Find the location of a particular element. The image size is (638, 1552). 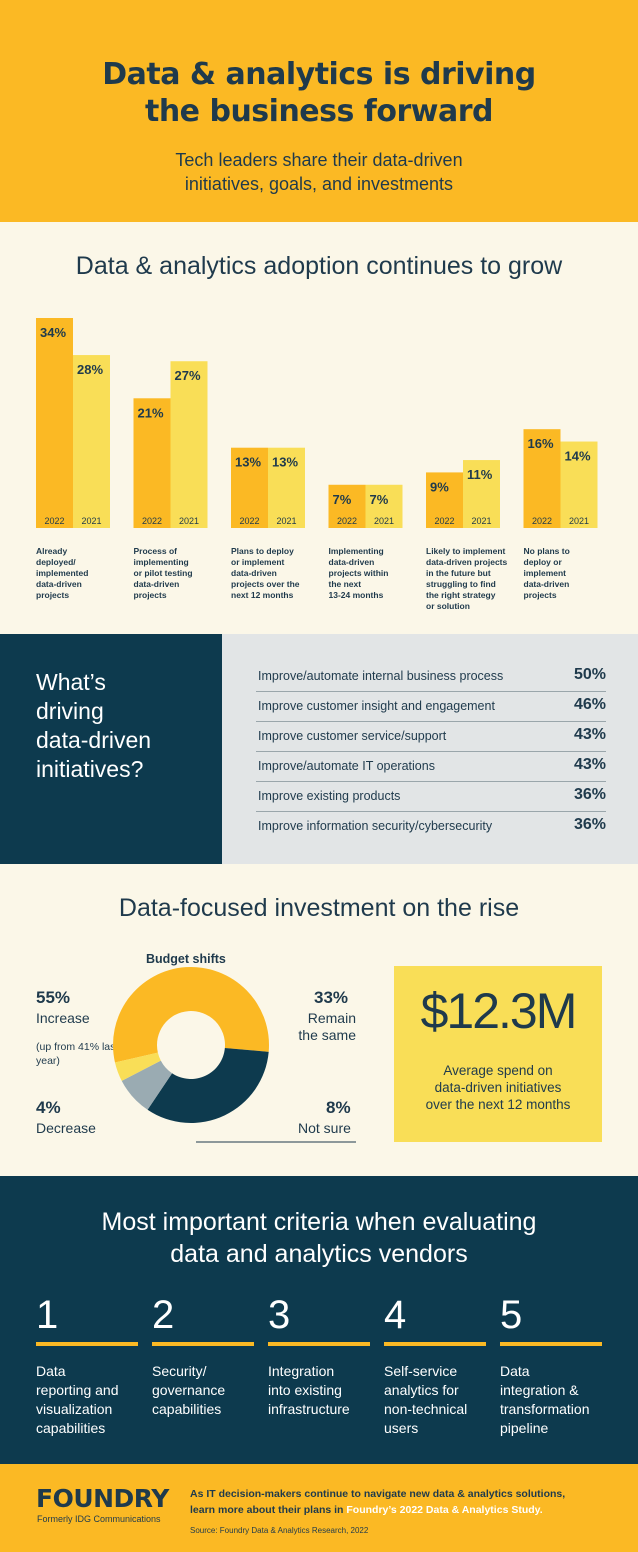

criteria-rank: 3 is located at coordinates (279, 1315).